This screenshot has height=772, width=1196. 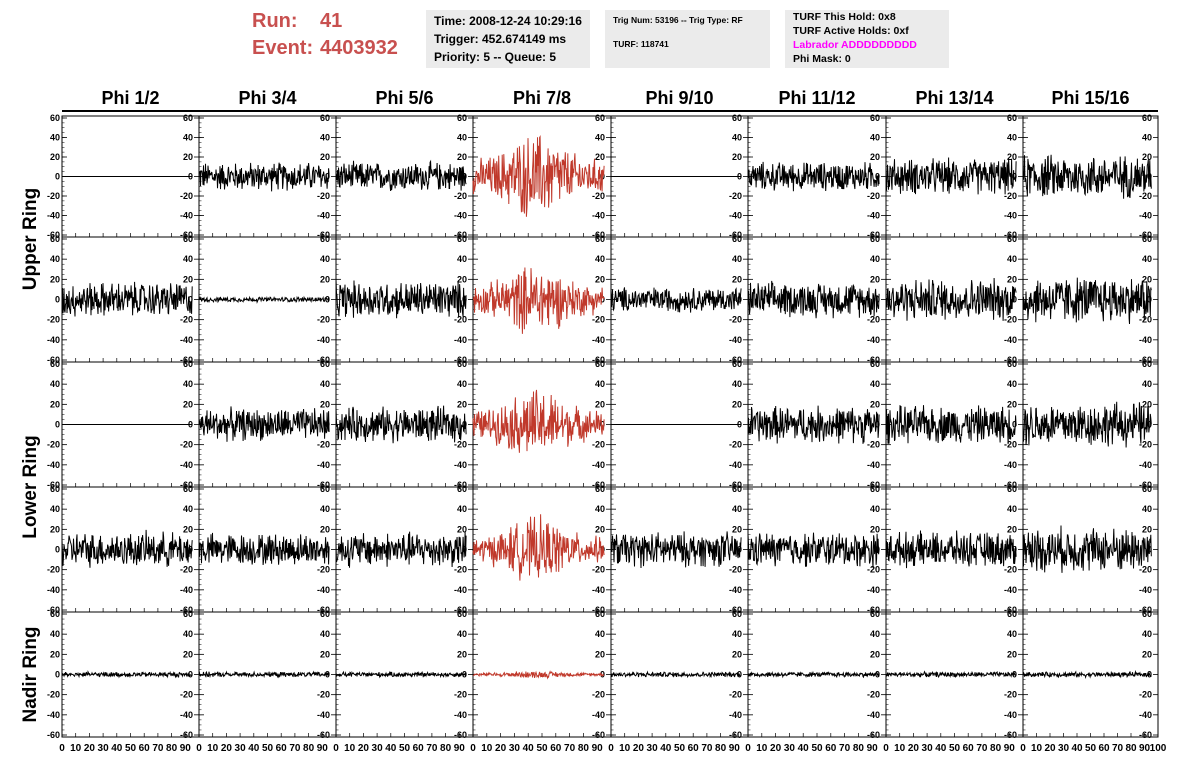 I want to click on event-label: Event:, so click(x=283, y=48).